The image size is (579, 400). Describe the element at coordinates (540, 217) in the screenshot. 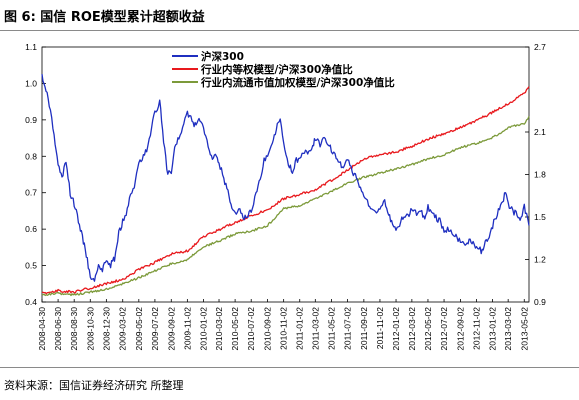

I see `right-tick-label: 1.5` at that location.